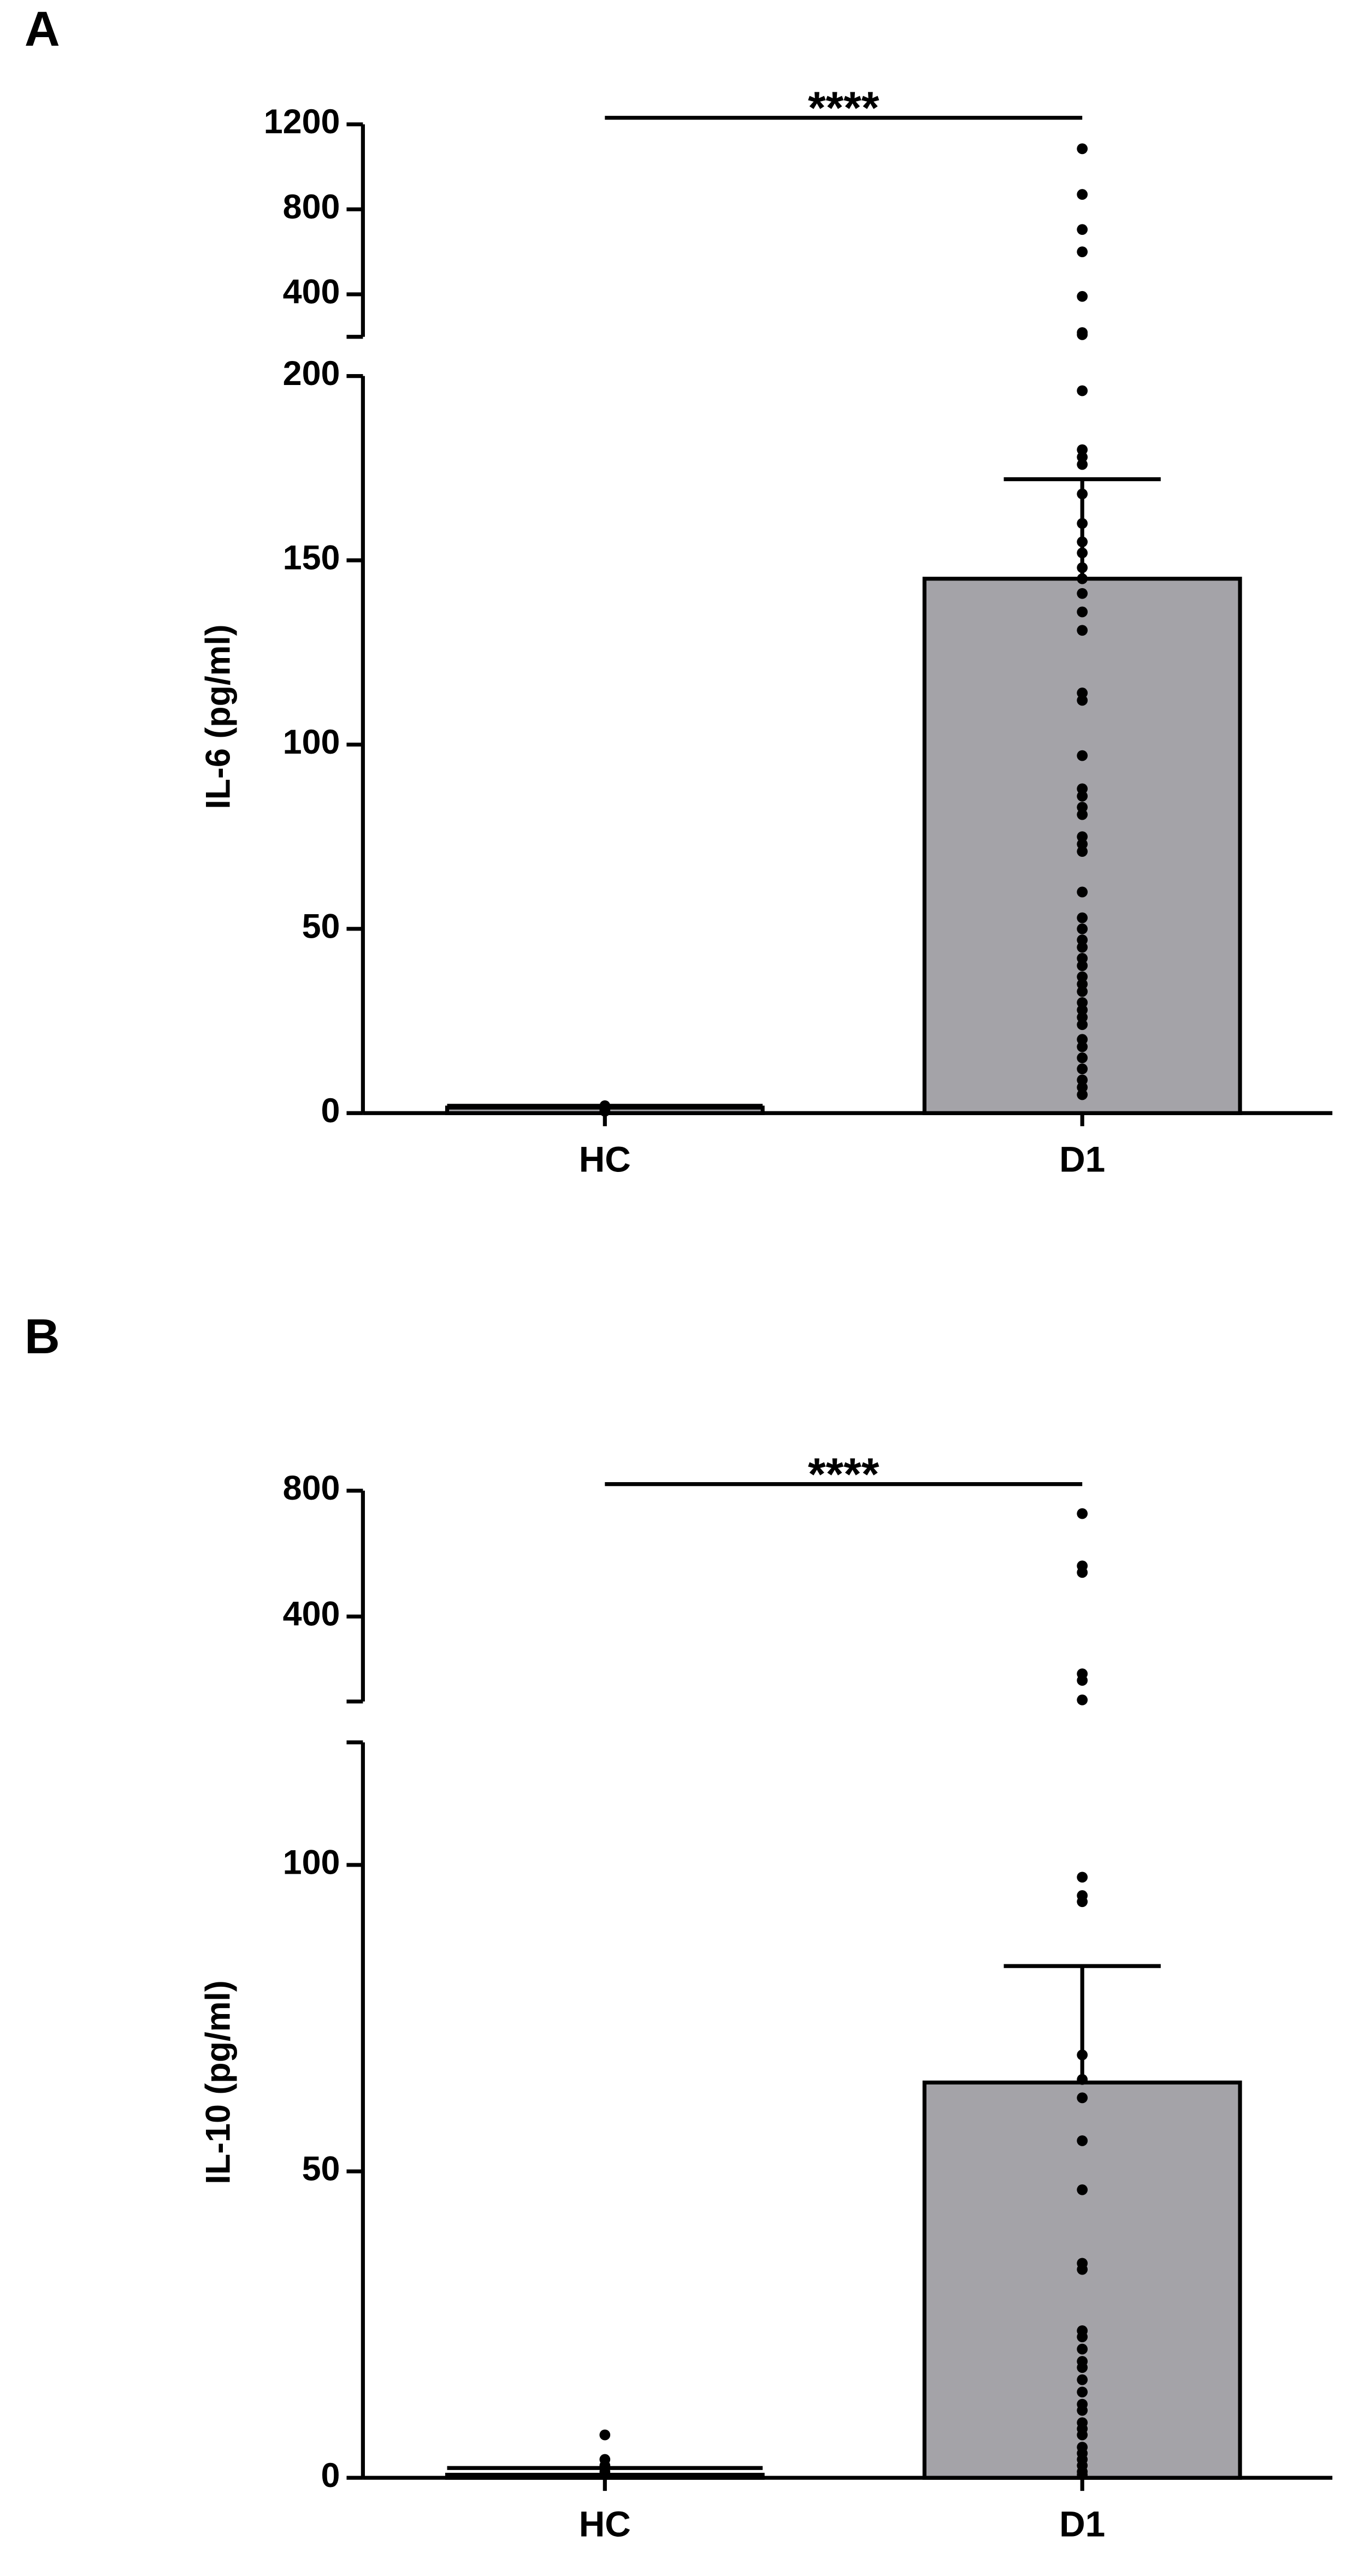 The image size is (1352, 2576). What do you see at coordinates (1082, 2023) in the screenshot?
I see `error-bar` at bounding box center [1082, 2023].